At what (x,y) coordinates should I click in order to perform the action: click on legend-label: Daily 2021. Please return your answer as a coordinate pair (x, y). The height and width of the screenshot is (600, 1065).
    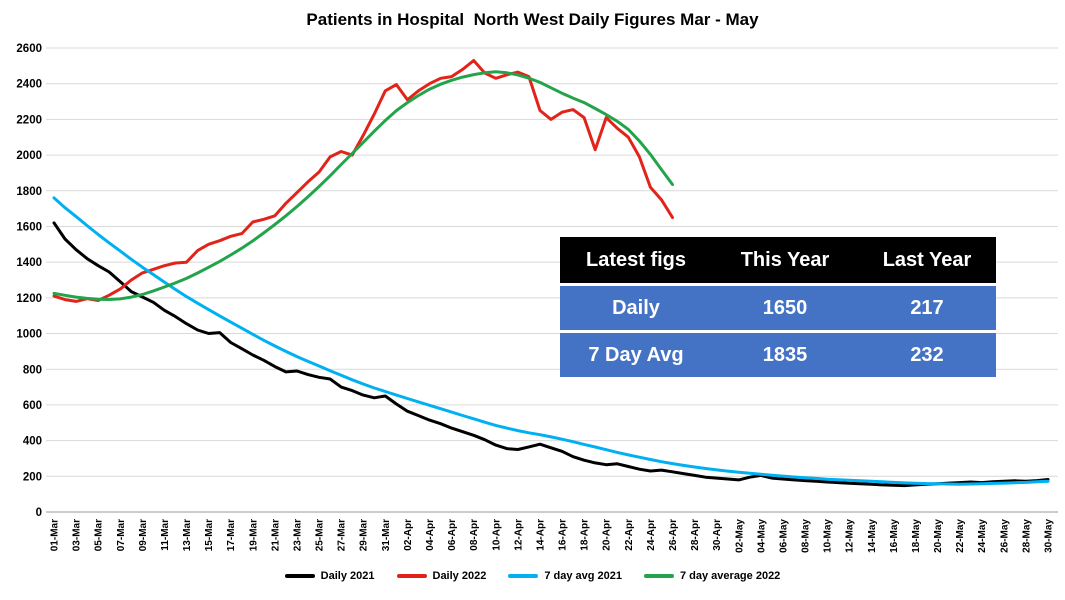
    Looking at the image, I should click on (347, 576).